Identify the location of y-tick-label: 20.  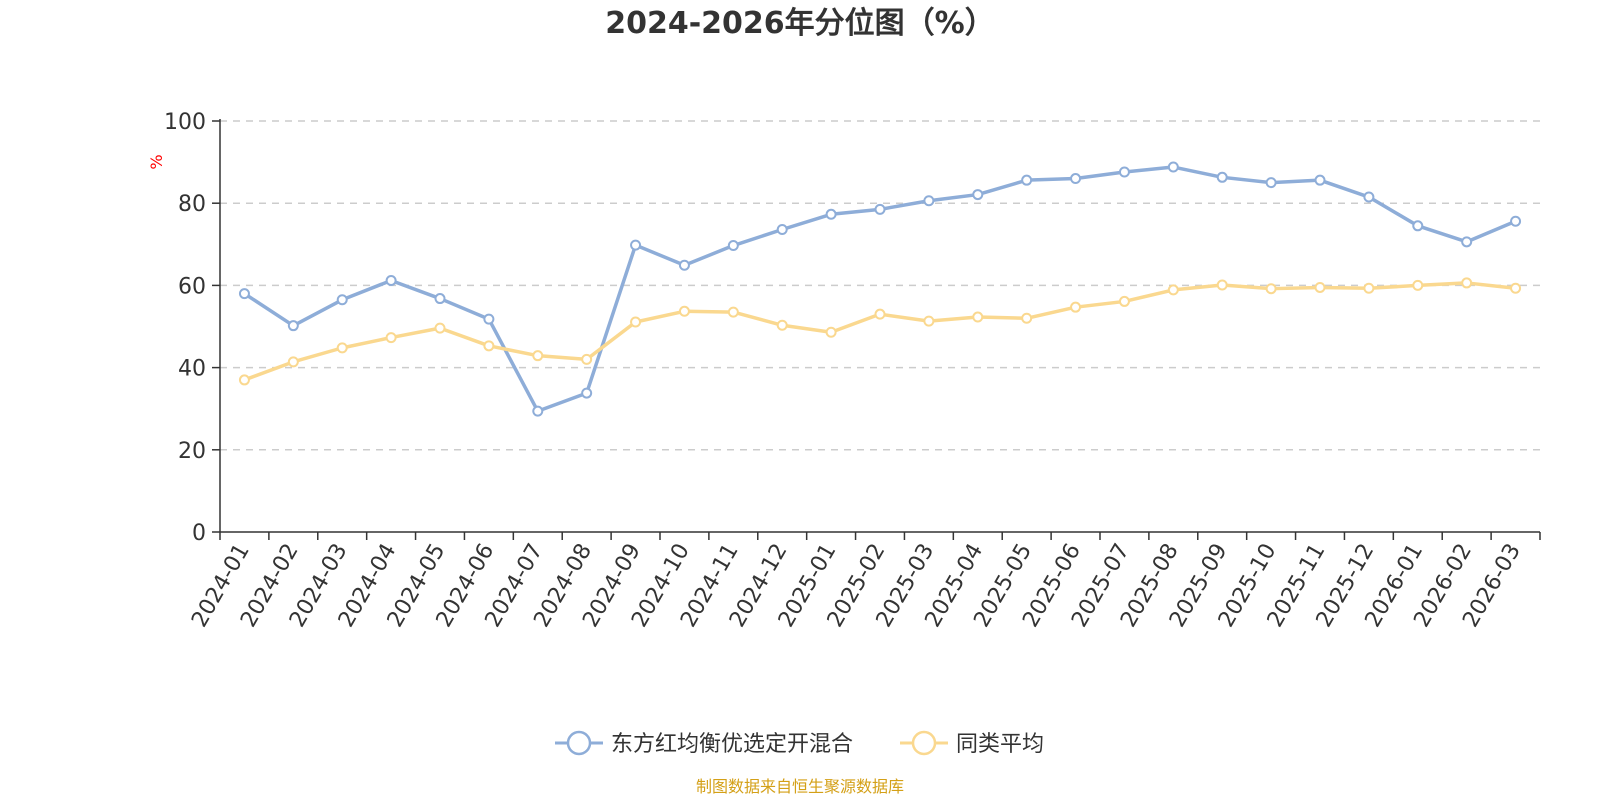
(192, 451).